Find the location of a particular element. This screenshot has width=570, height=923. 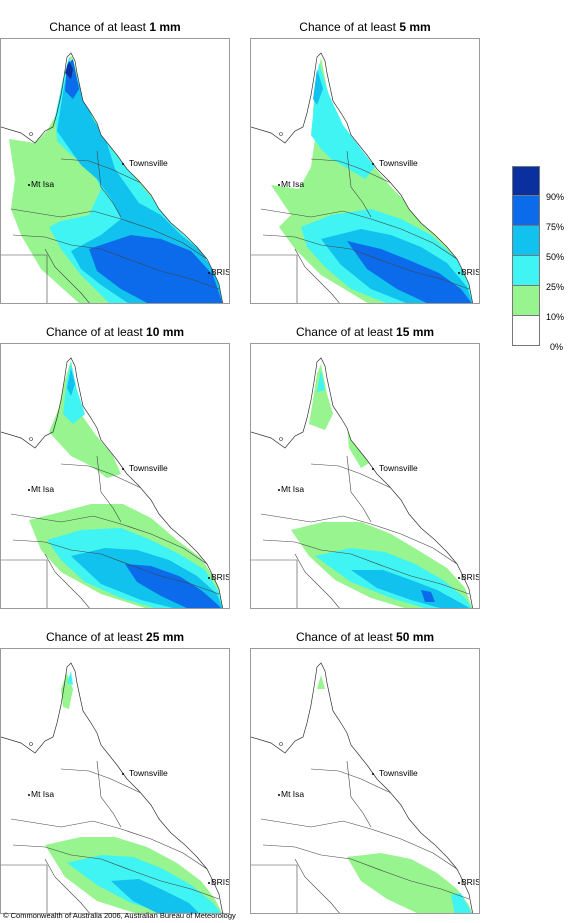

legend-label-25: 25% is located at coordinates (555, 287).